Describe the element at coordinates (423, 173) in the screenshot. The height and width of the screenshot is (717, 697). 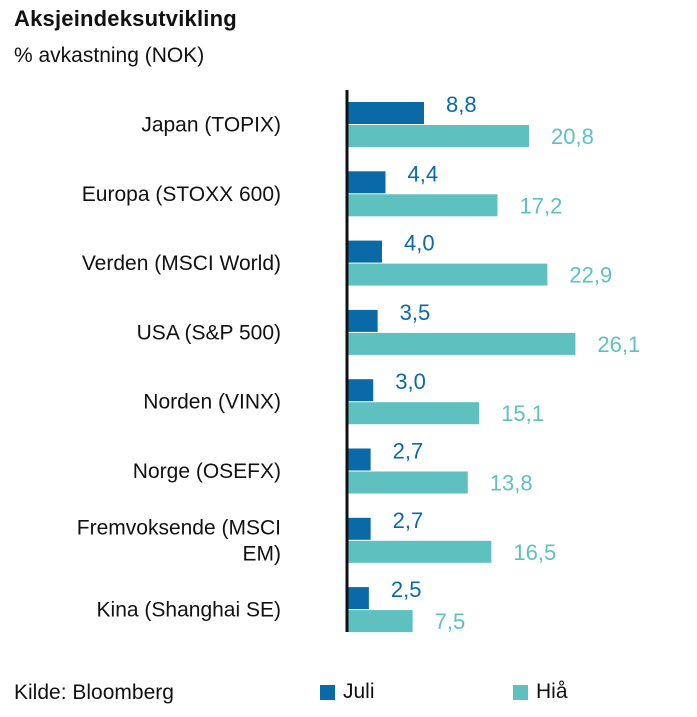
I see `data-label-juli: 4,4` at that location.